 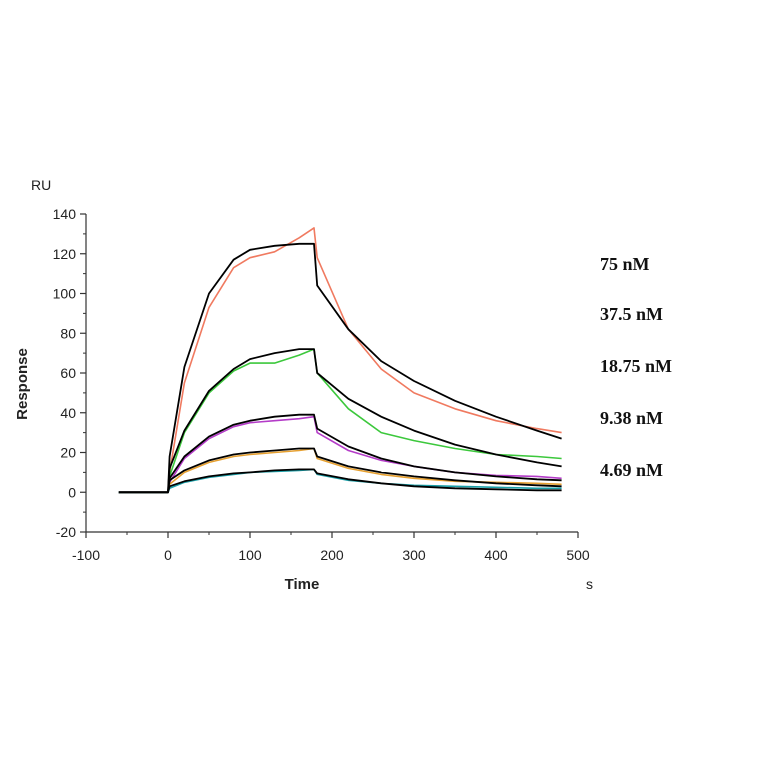 What do you see at coordinates (496, 555) in the screenshot?
I see `x-tick-label: 400` at bounding box center [496, 555].